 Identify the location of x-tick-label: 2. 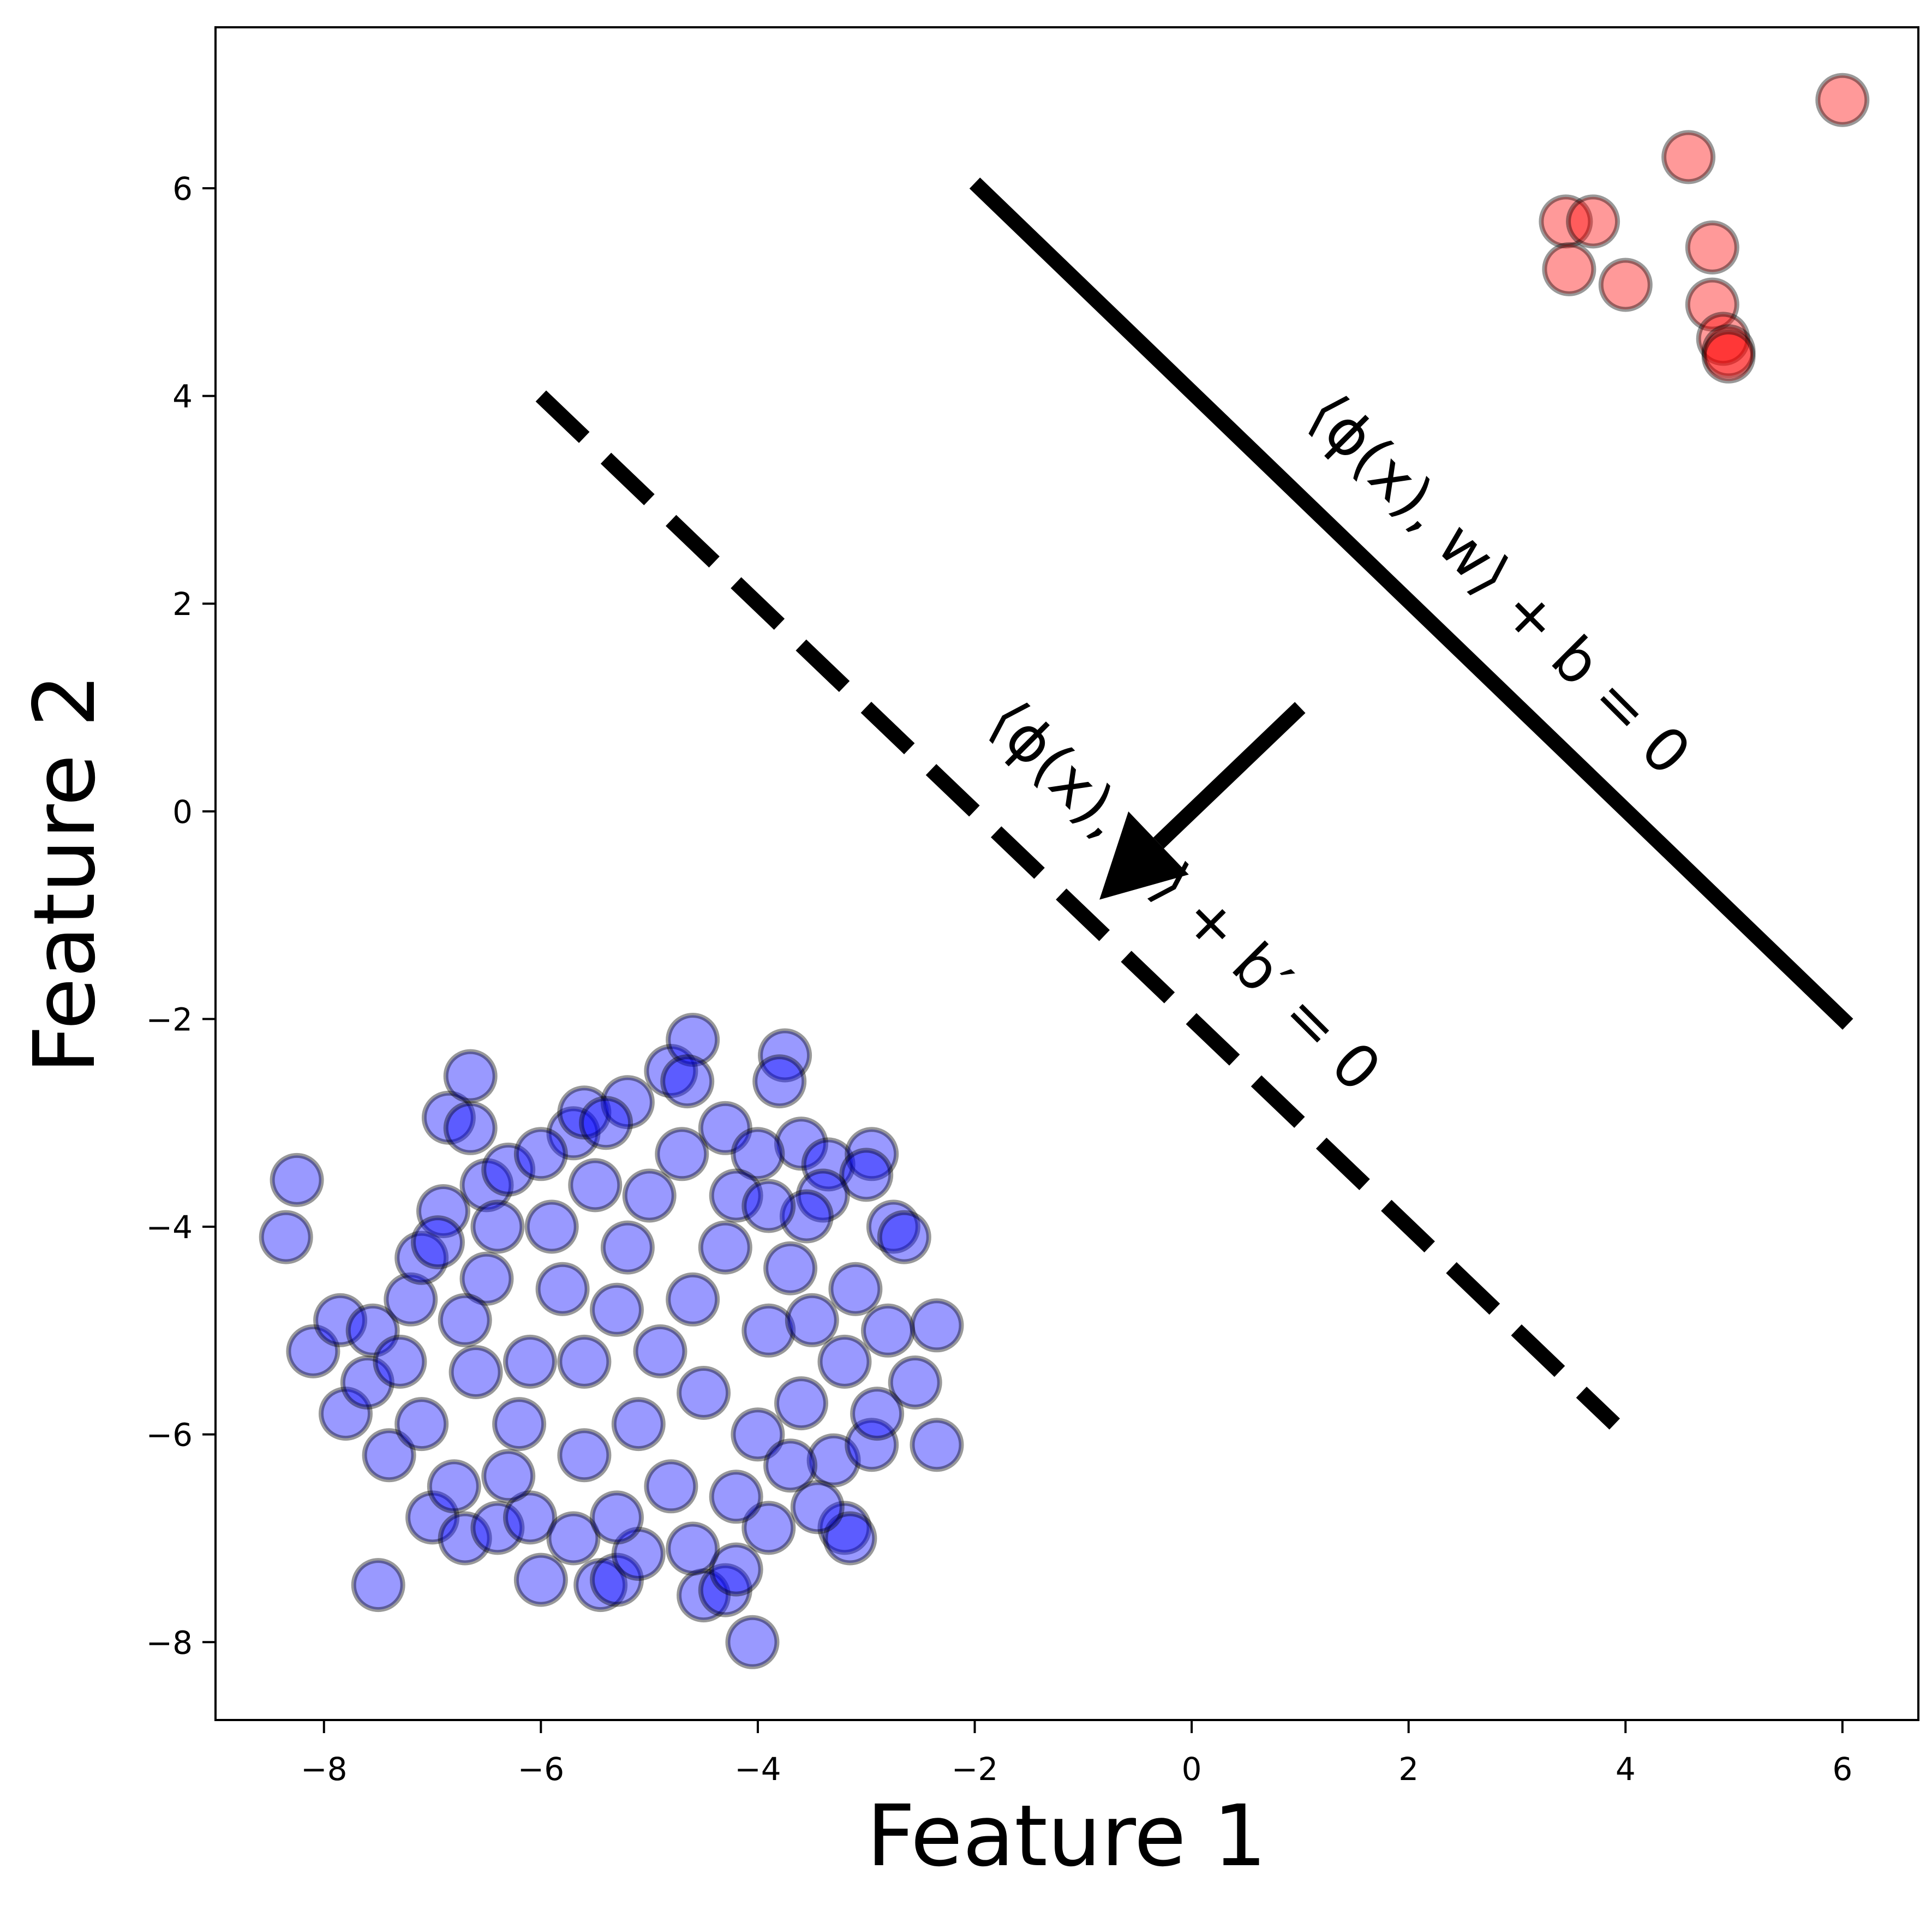
(1409, 1770).